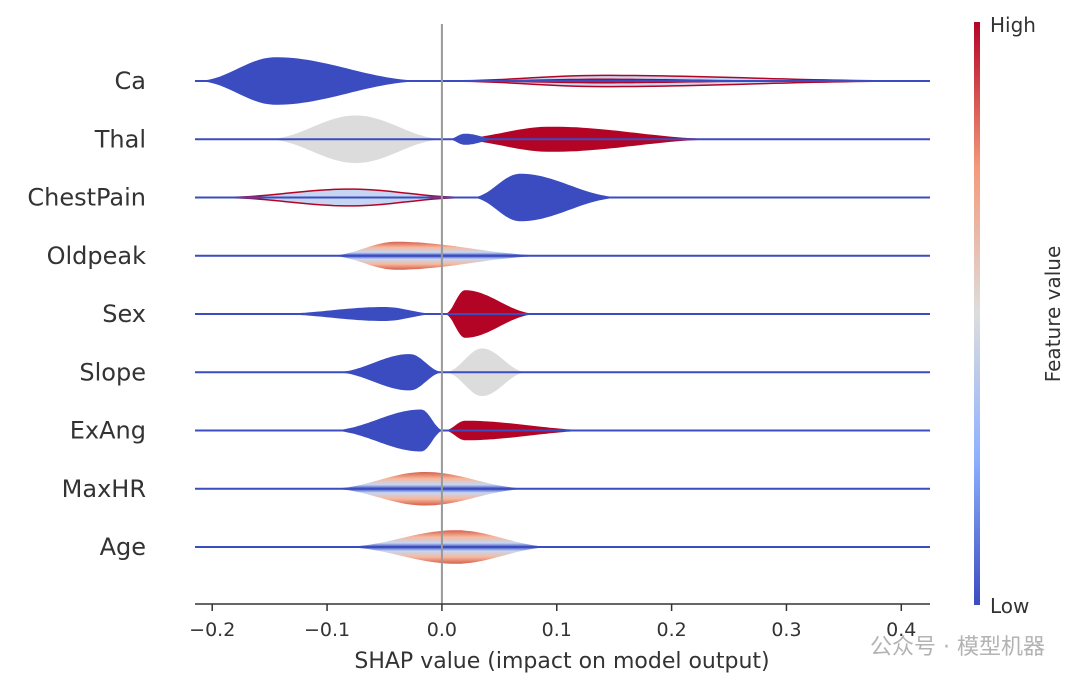 The height and width of the screenshot is (689, 1080). I want to click on feature-label-age: Age, so click(123, 547).